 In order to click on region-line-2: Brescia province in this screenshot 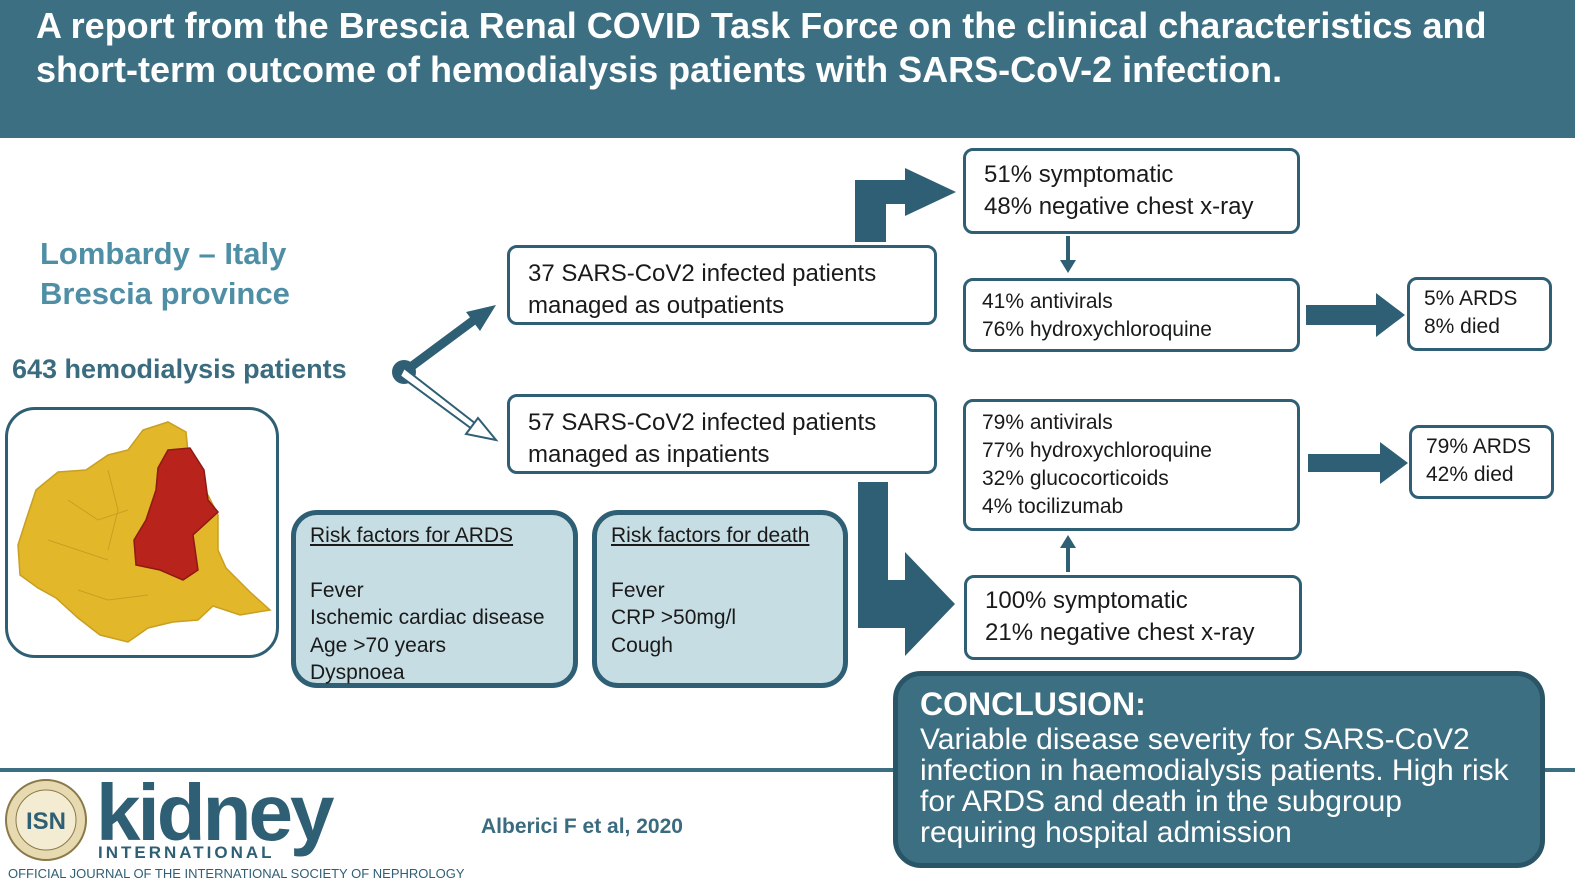, I will do `click(165, 293)`.